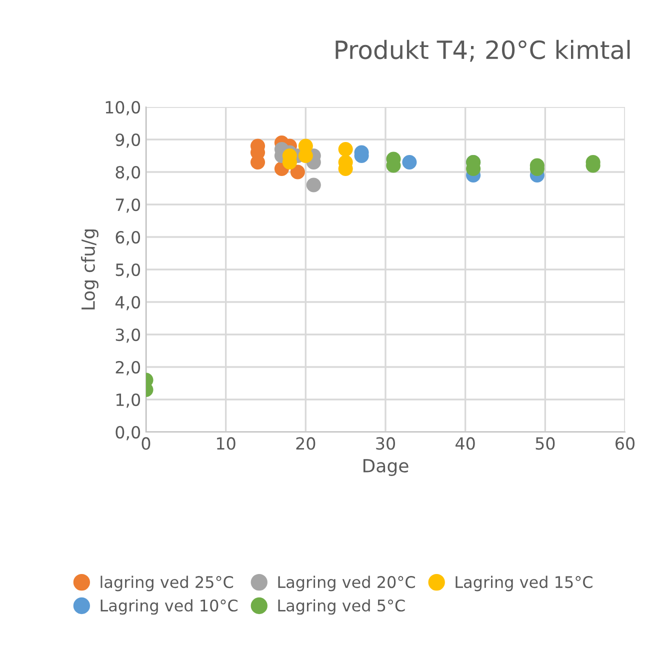 This screenshot has height=645, width=659. What do you see at coordinates (128, 140) in the screenshot?
I see `y-tick-label: 9,0` at bounding box center [128, 140].